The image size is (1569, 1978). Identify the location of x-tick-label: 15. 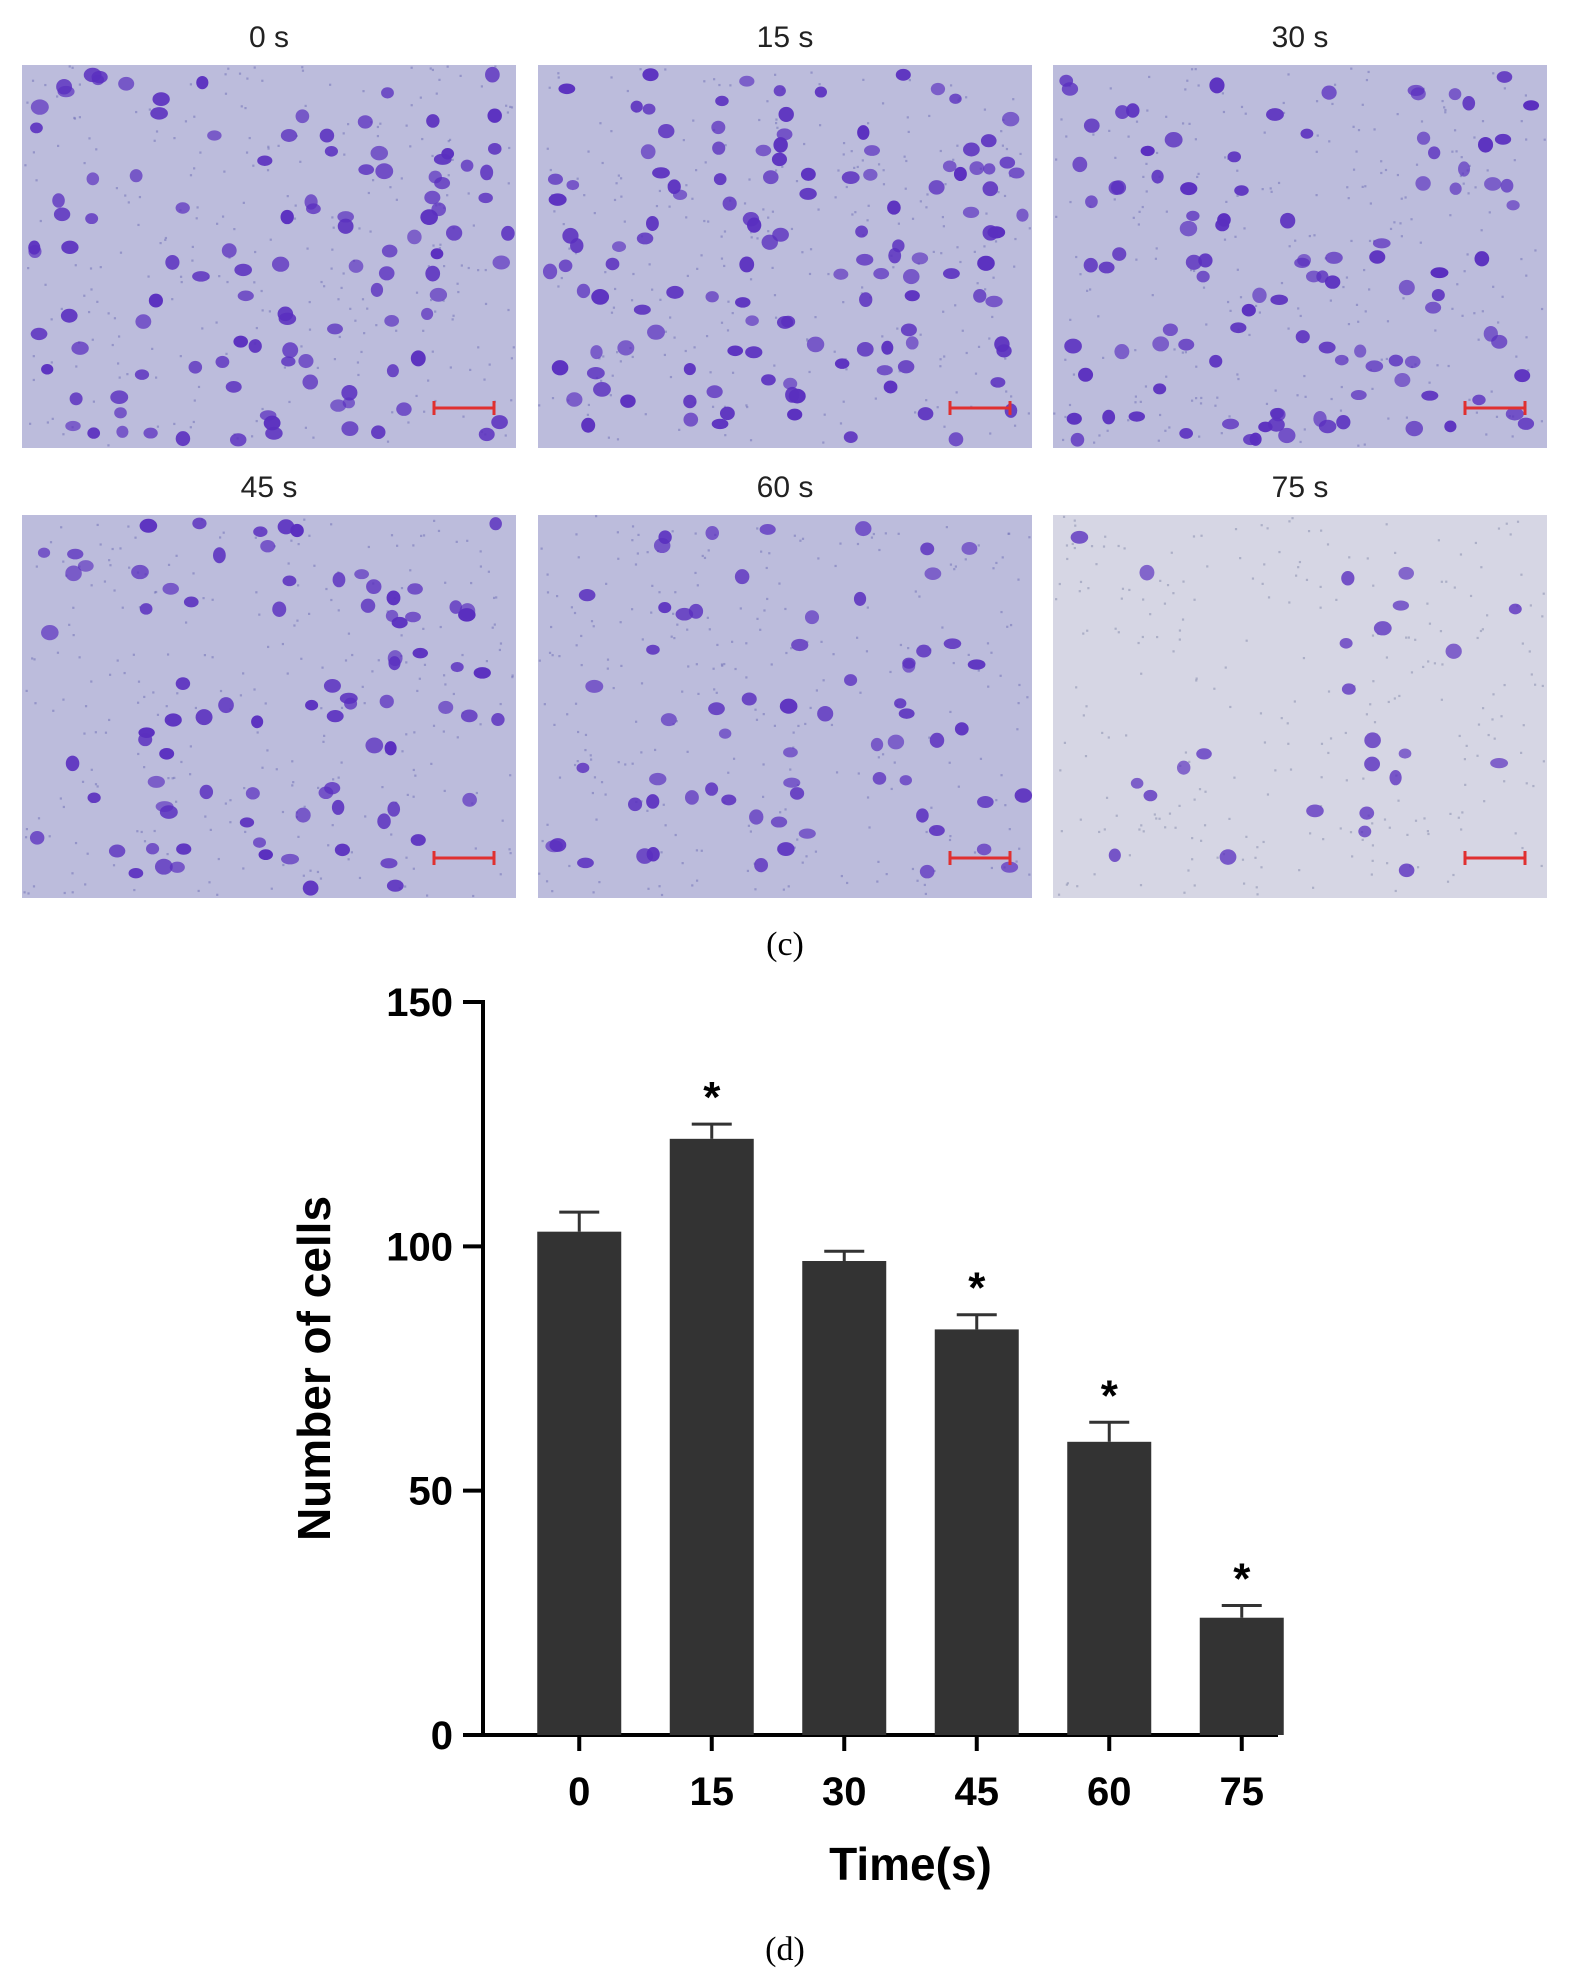
(712, 1792).